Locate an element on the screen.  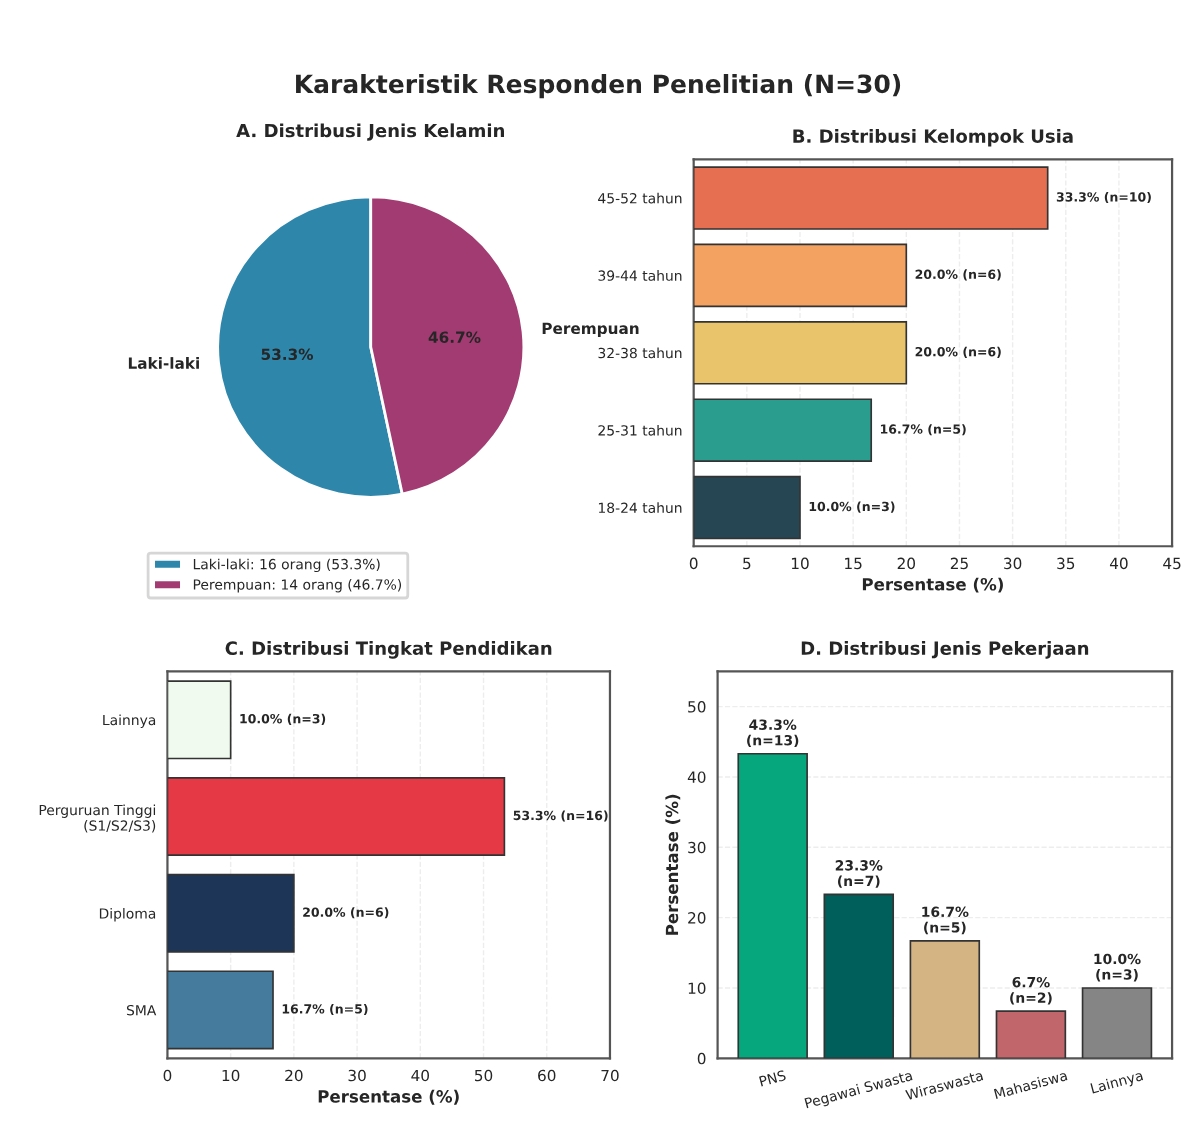
chart-title: A. Distribusi Jenis Kelamin is located at coordinates (370, 132).